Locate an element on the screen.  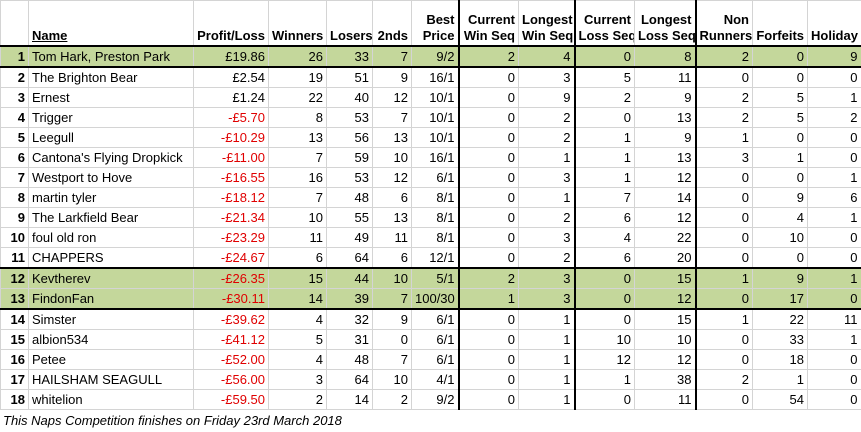
rank-cell: 10 is located at coordinates (15, 238).